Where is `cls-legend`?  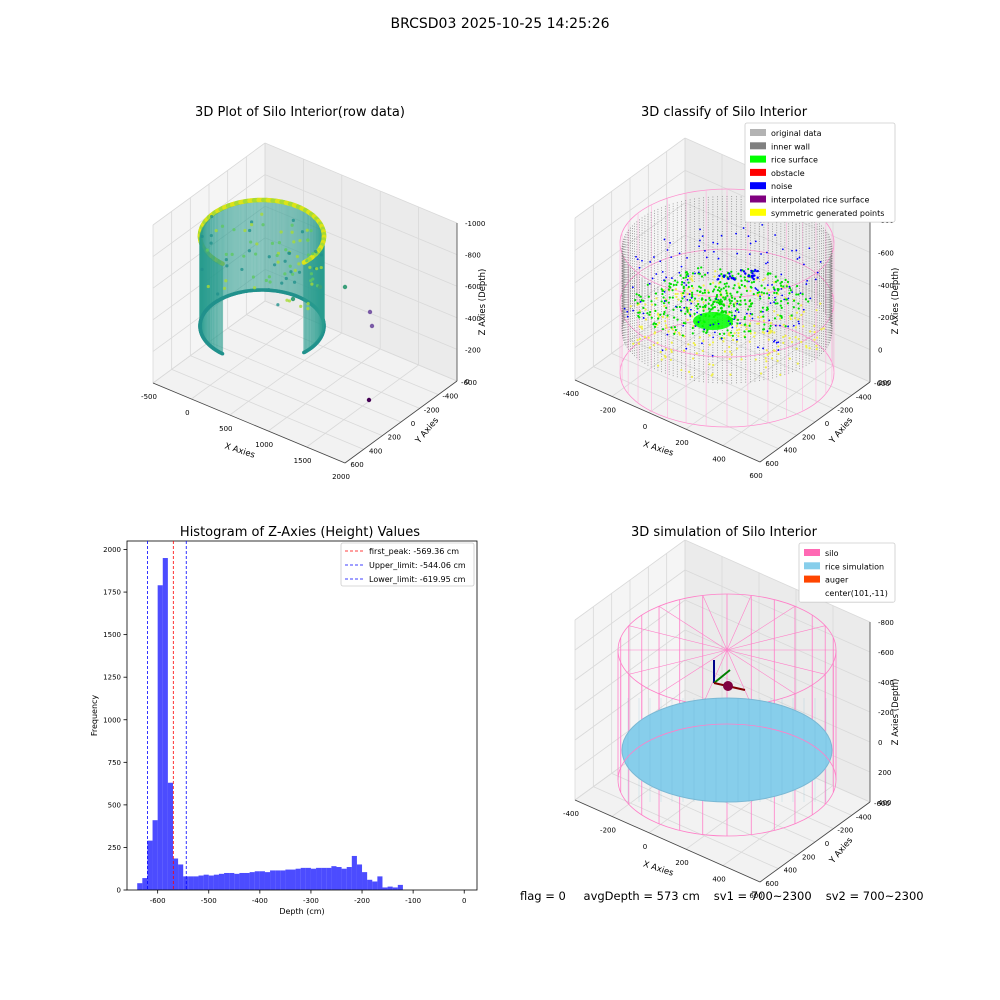 cls-legend is located at coordinates (820, 172).